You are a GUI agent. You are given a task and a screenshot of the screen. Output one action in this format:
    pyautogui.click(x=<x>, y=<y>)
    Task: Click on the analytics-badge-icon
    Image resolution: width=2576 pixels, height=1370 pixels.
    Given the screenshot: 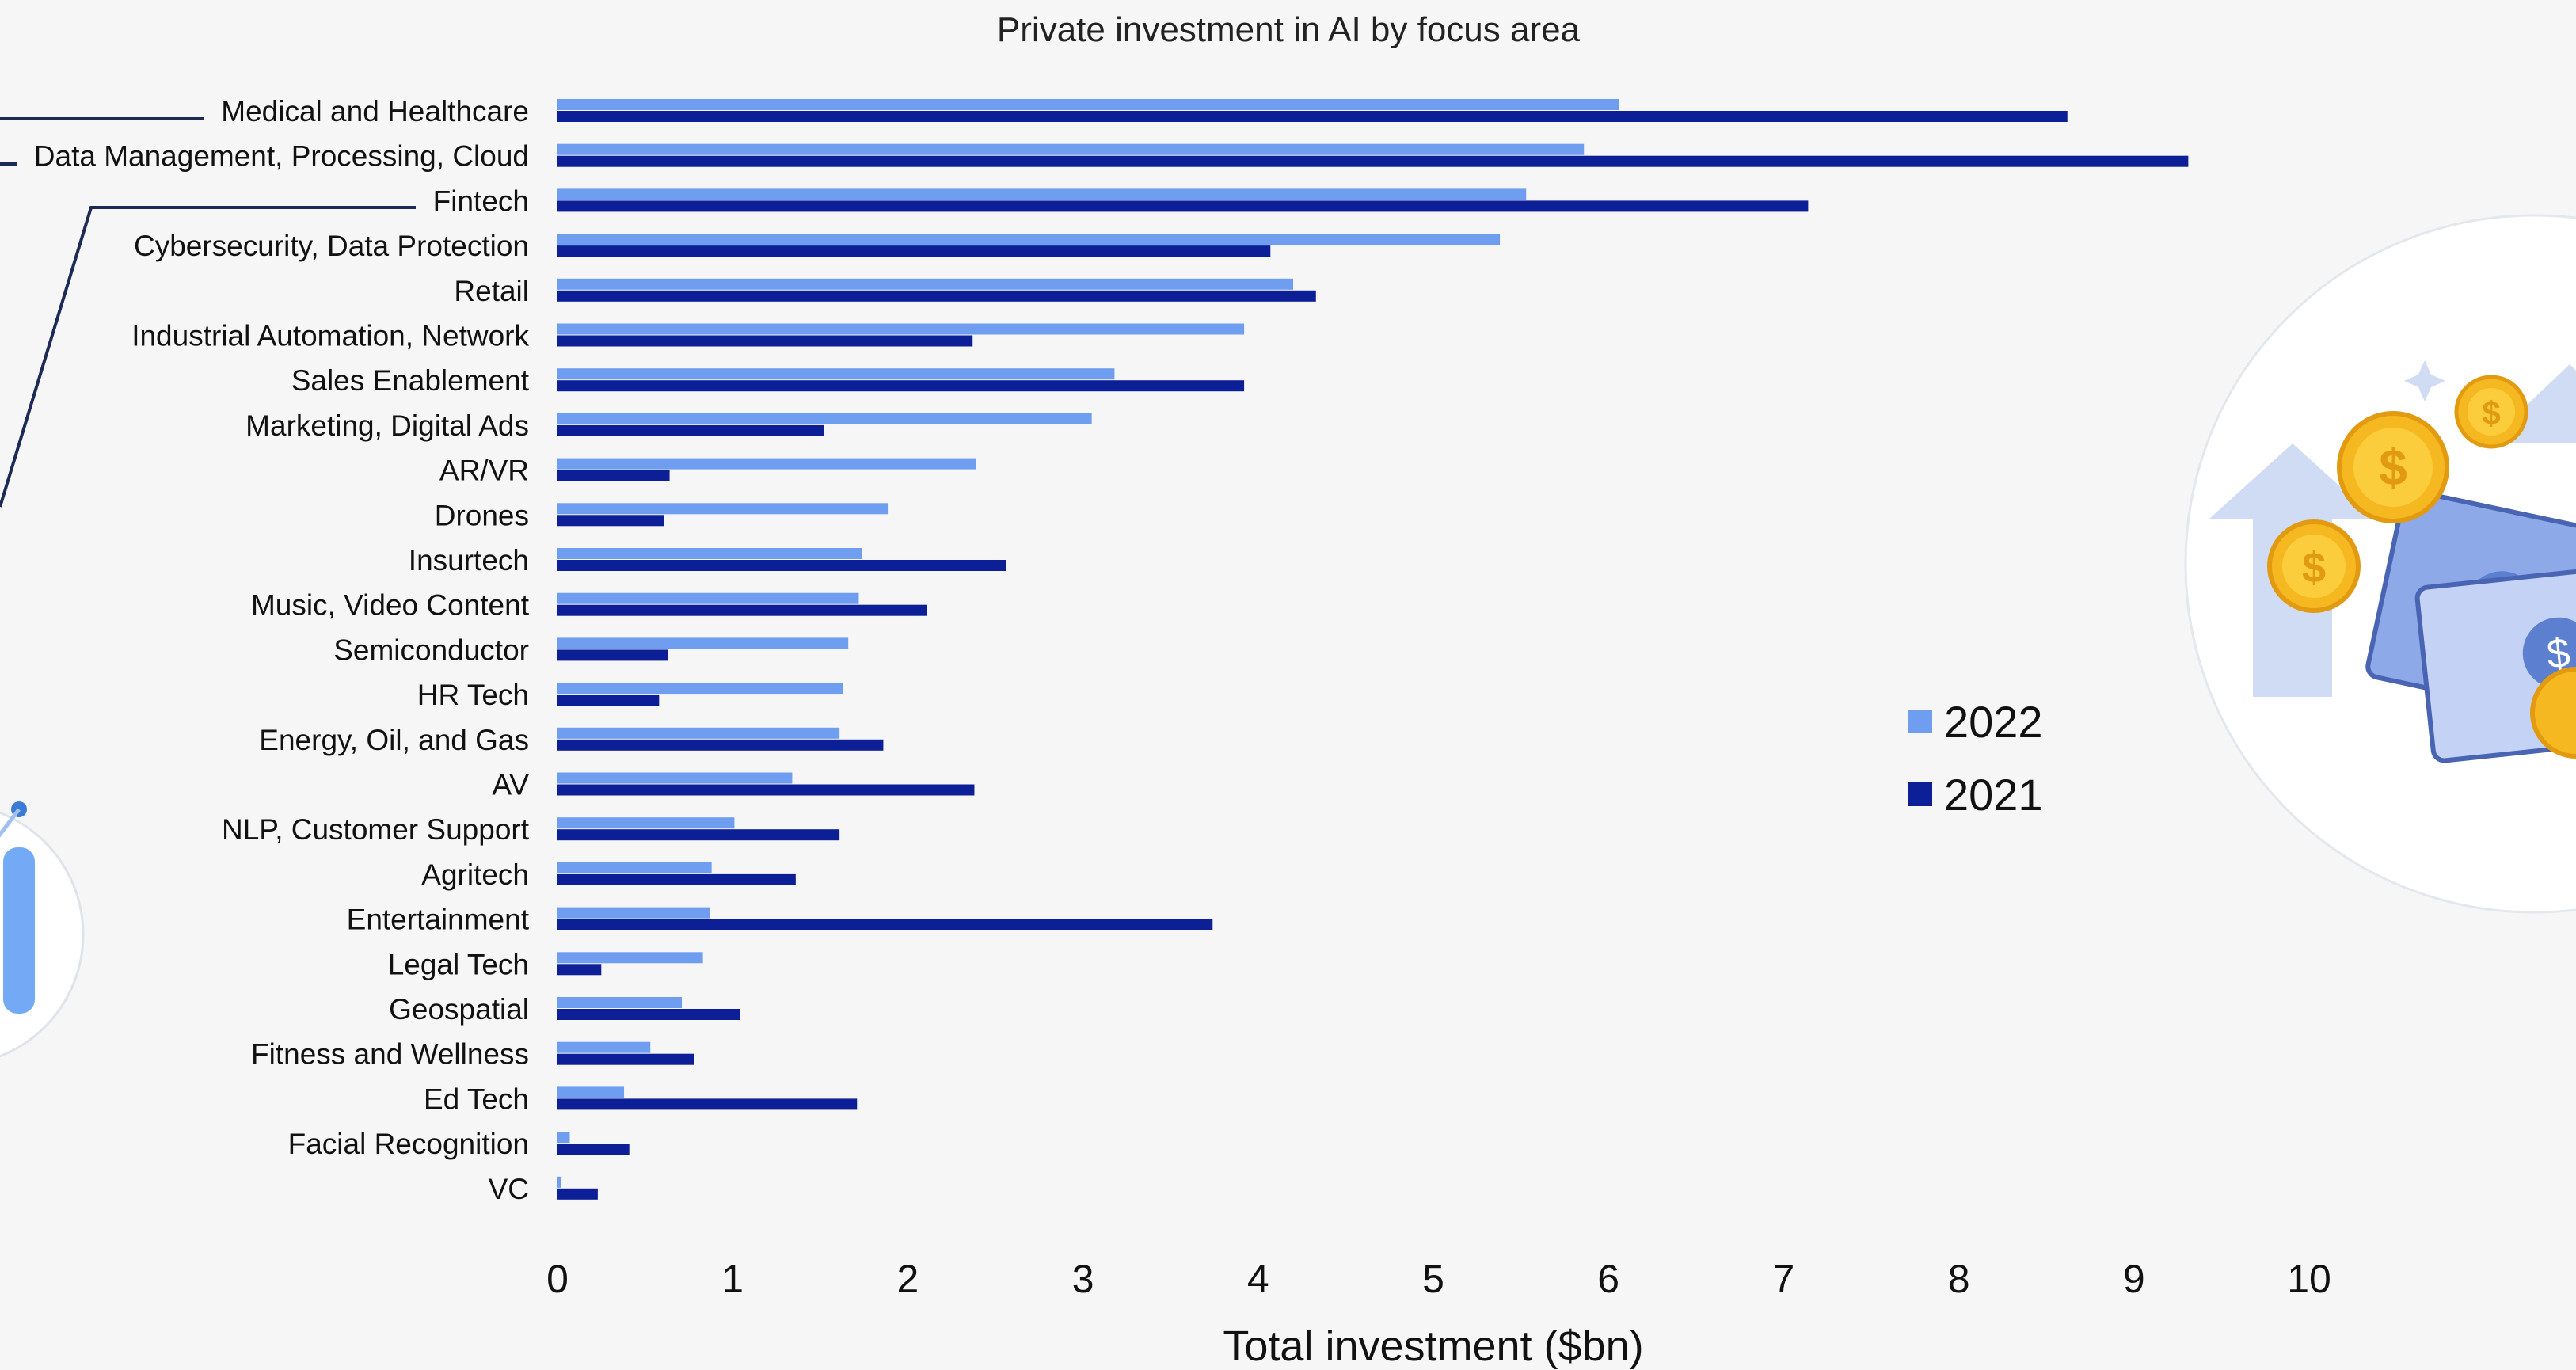 What is the action you would take?
    pyautogui.click(x=42, y=929)
    